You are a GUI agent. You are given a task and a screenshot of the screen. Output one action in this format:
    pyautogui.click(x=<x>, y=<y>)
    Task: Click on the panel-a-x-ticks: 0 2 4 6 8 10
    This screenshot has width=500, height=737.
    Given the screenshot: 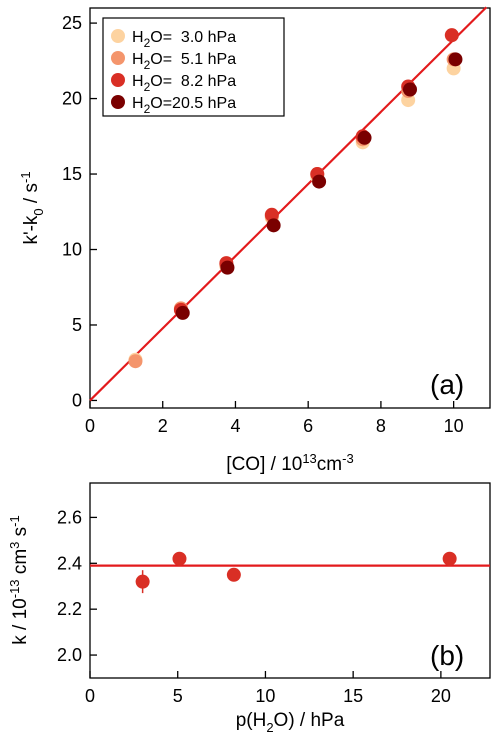 What is the action you would take?
    pyautogui.click(x=274, y=418)
    